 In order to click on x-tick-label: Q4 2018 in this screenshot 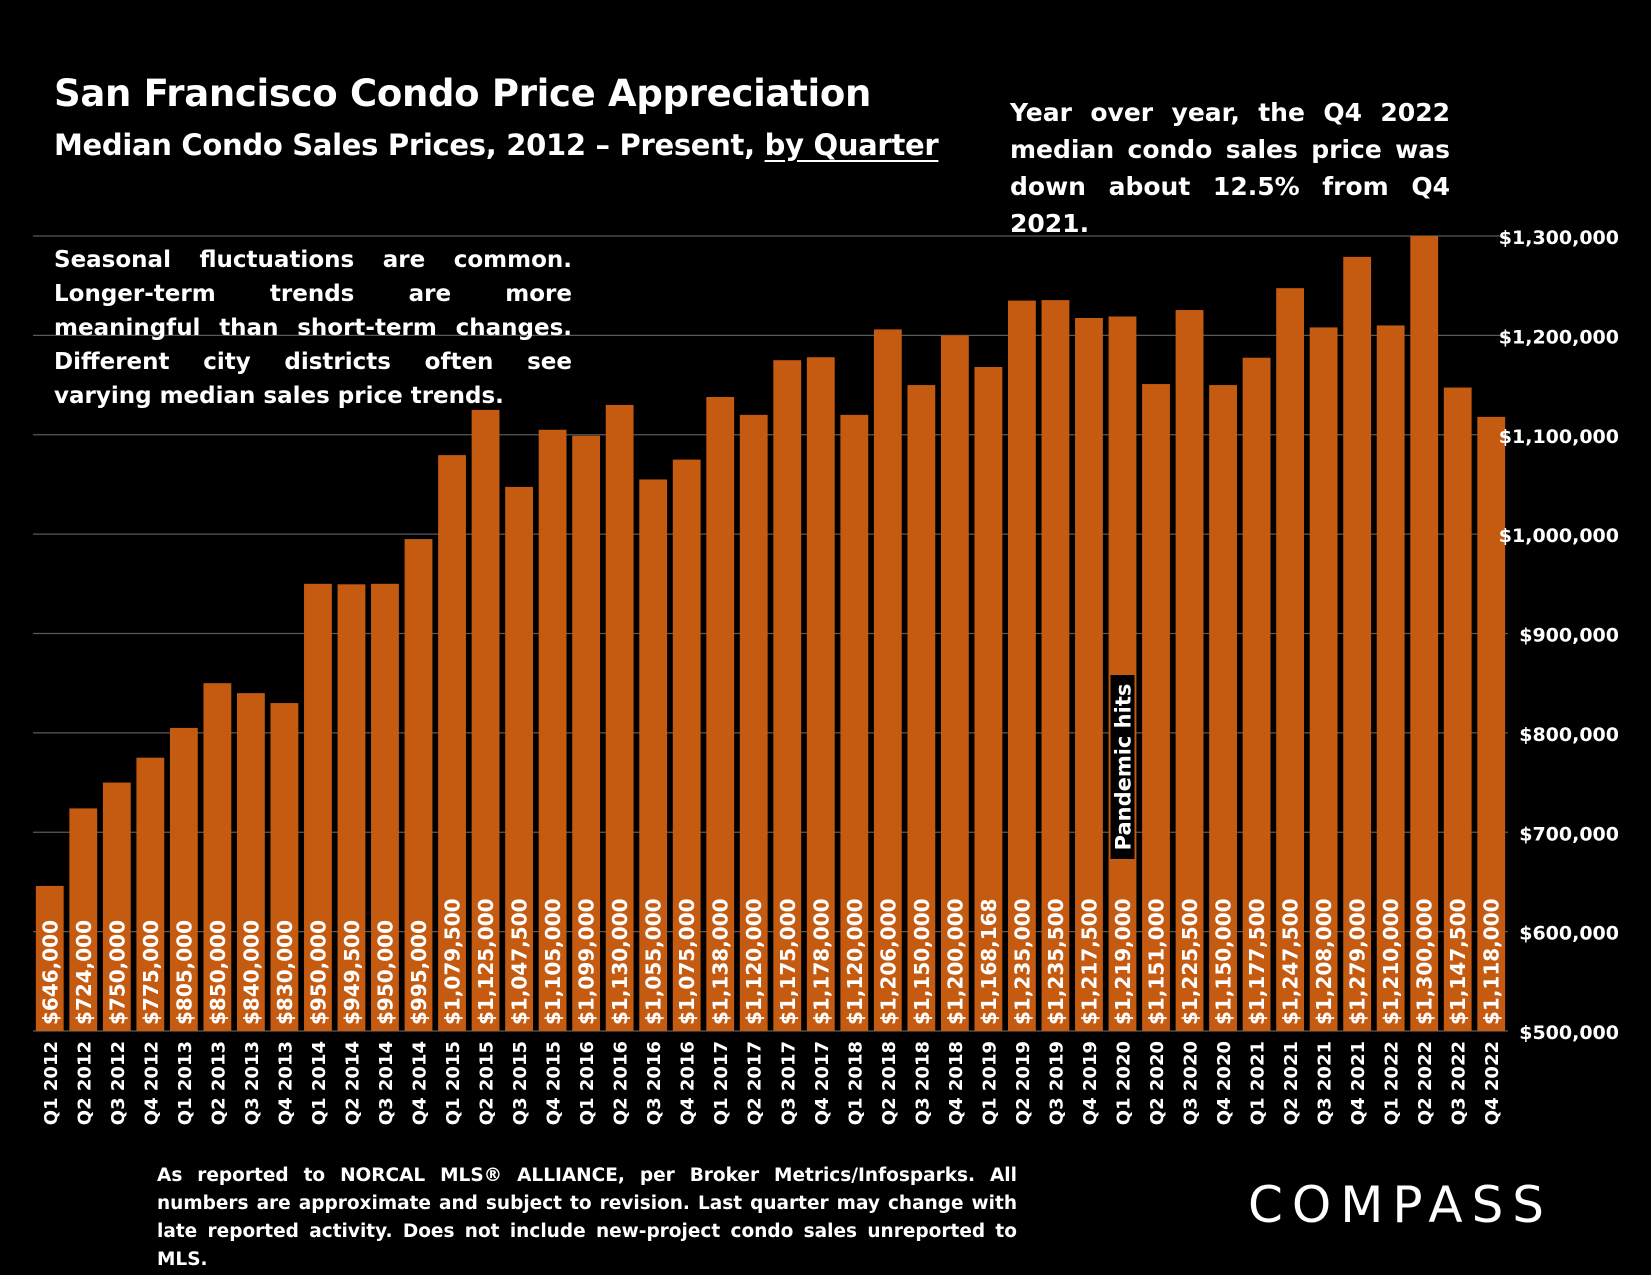, I will do `click(956, 1083)`.